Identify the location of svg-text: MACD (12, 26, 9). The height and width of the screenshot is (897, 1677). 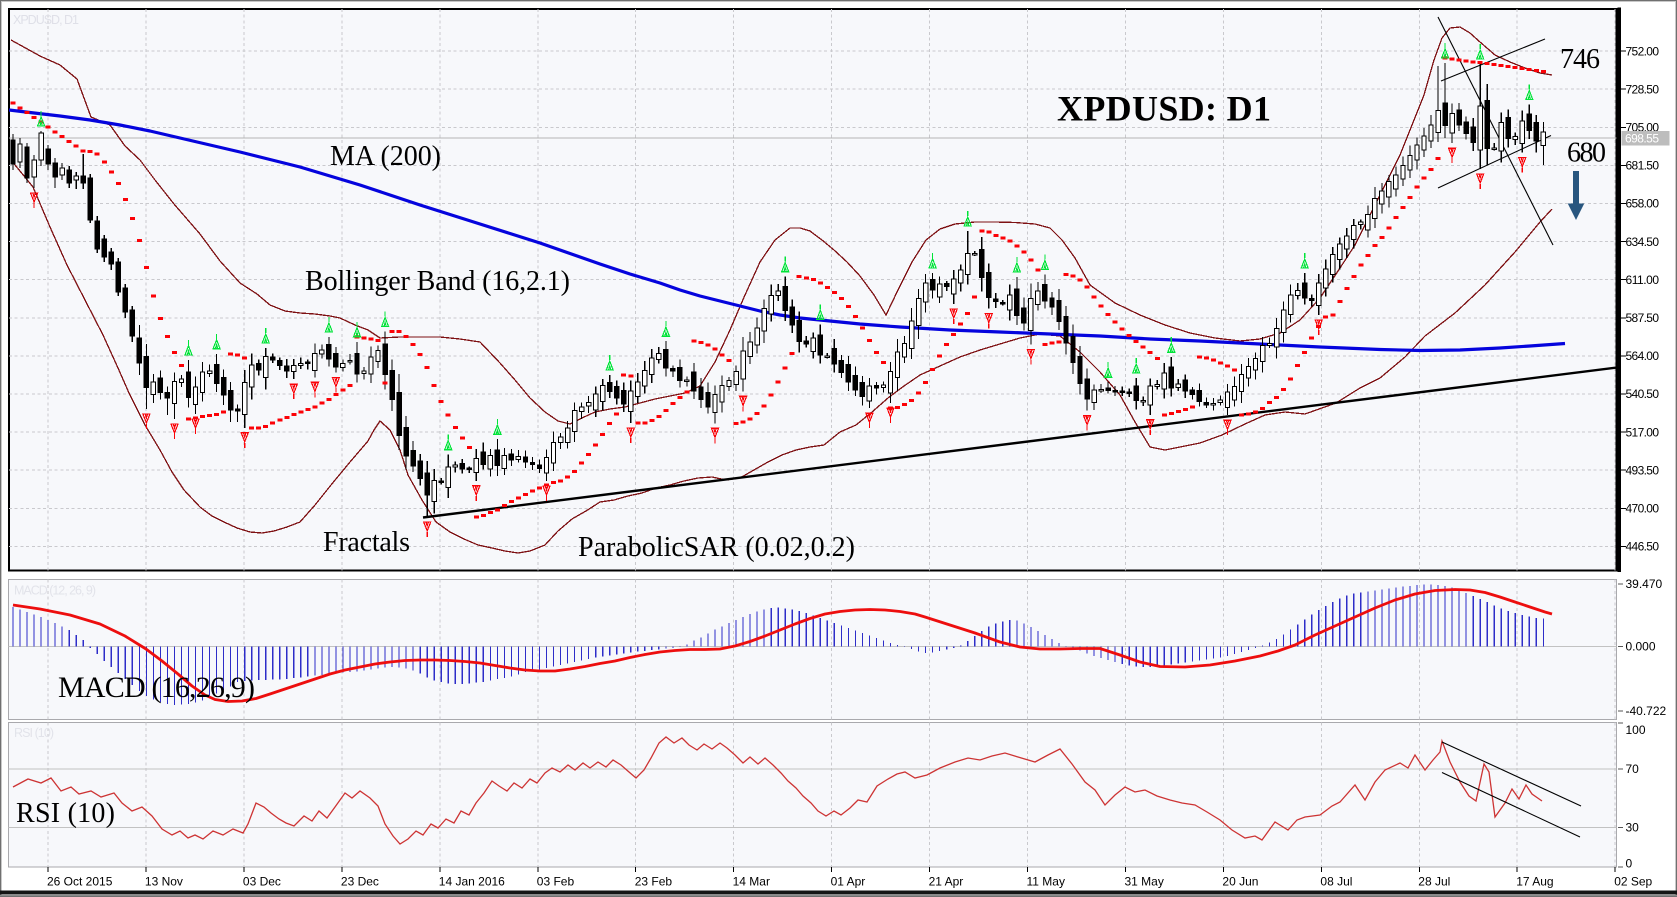
(55, 591).